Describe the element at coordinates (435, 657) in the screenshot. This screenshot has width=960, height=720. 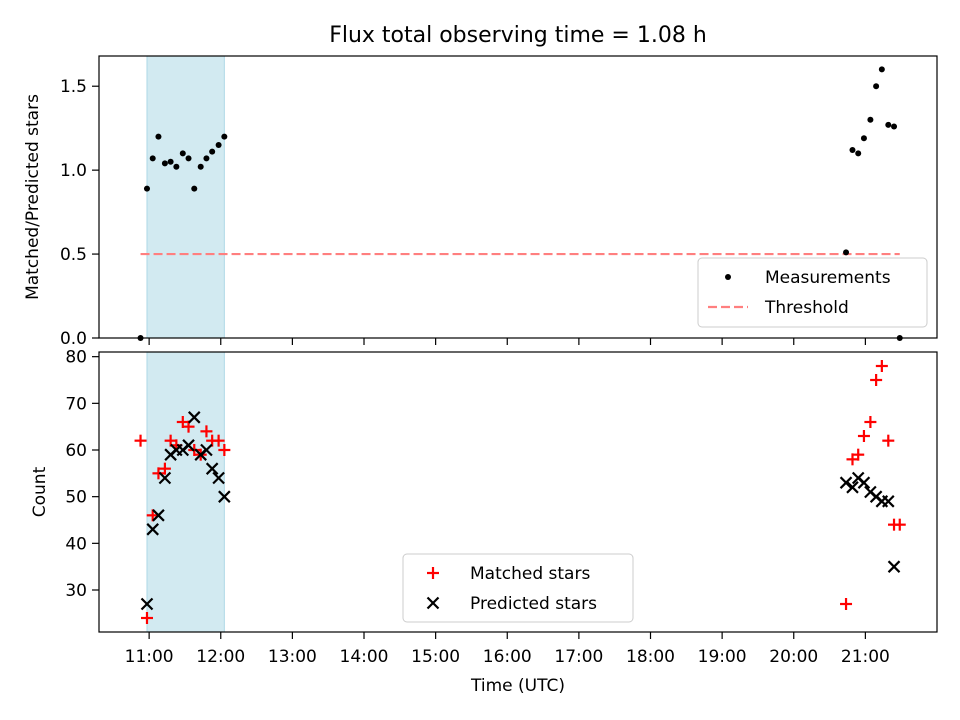
I see `x-tick-label: 15:00` at that location.